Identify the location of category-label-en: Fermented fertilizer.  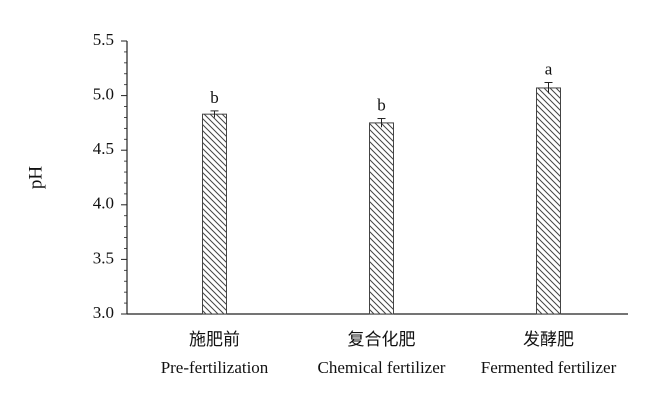
(549, 367).